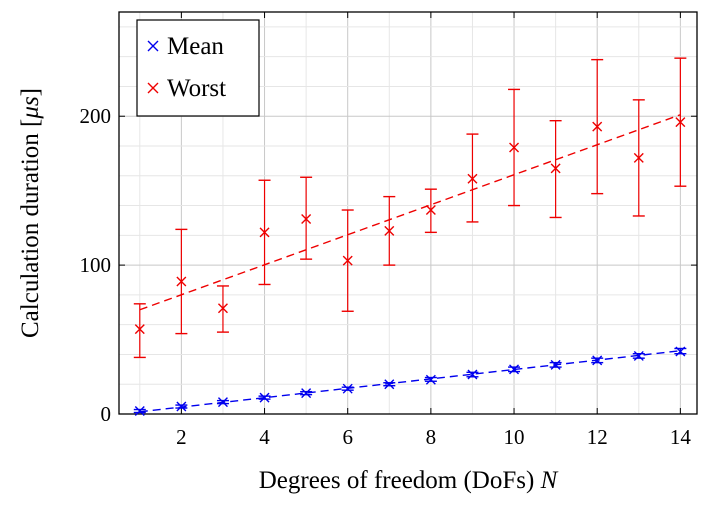  What do you see at coordinates (264, 437) in the screenshot?
I see `x-tick-label: 4` at bounding box center [264, 437].